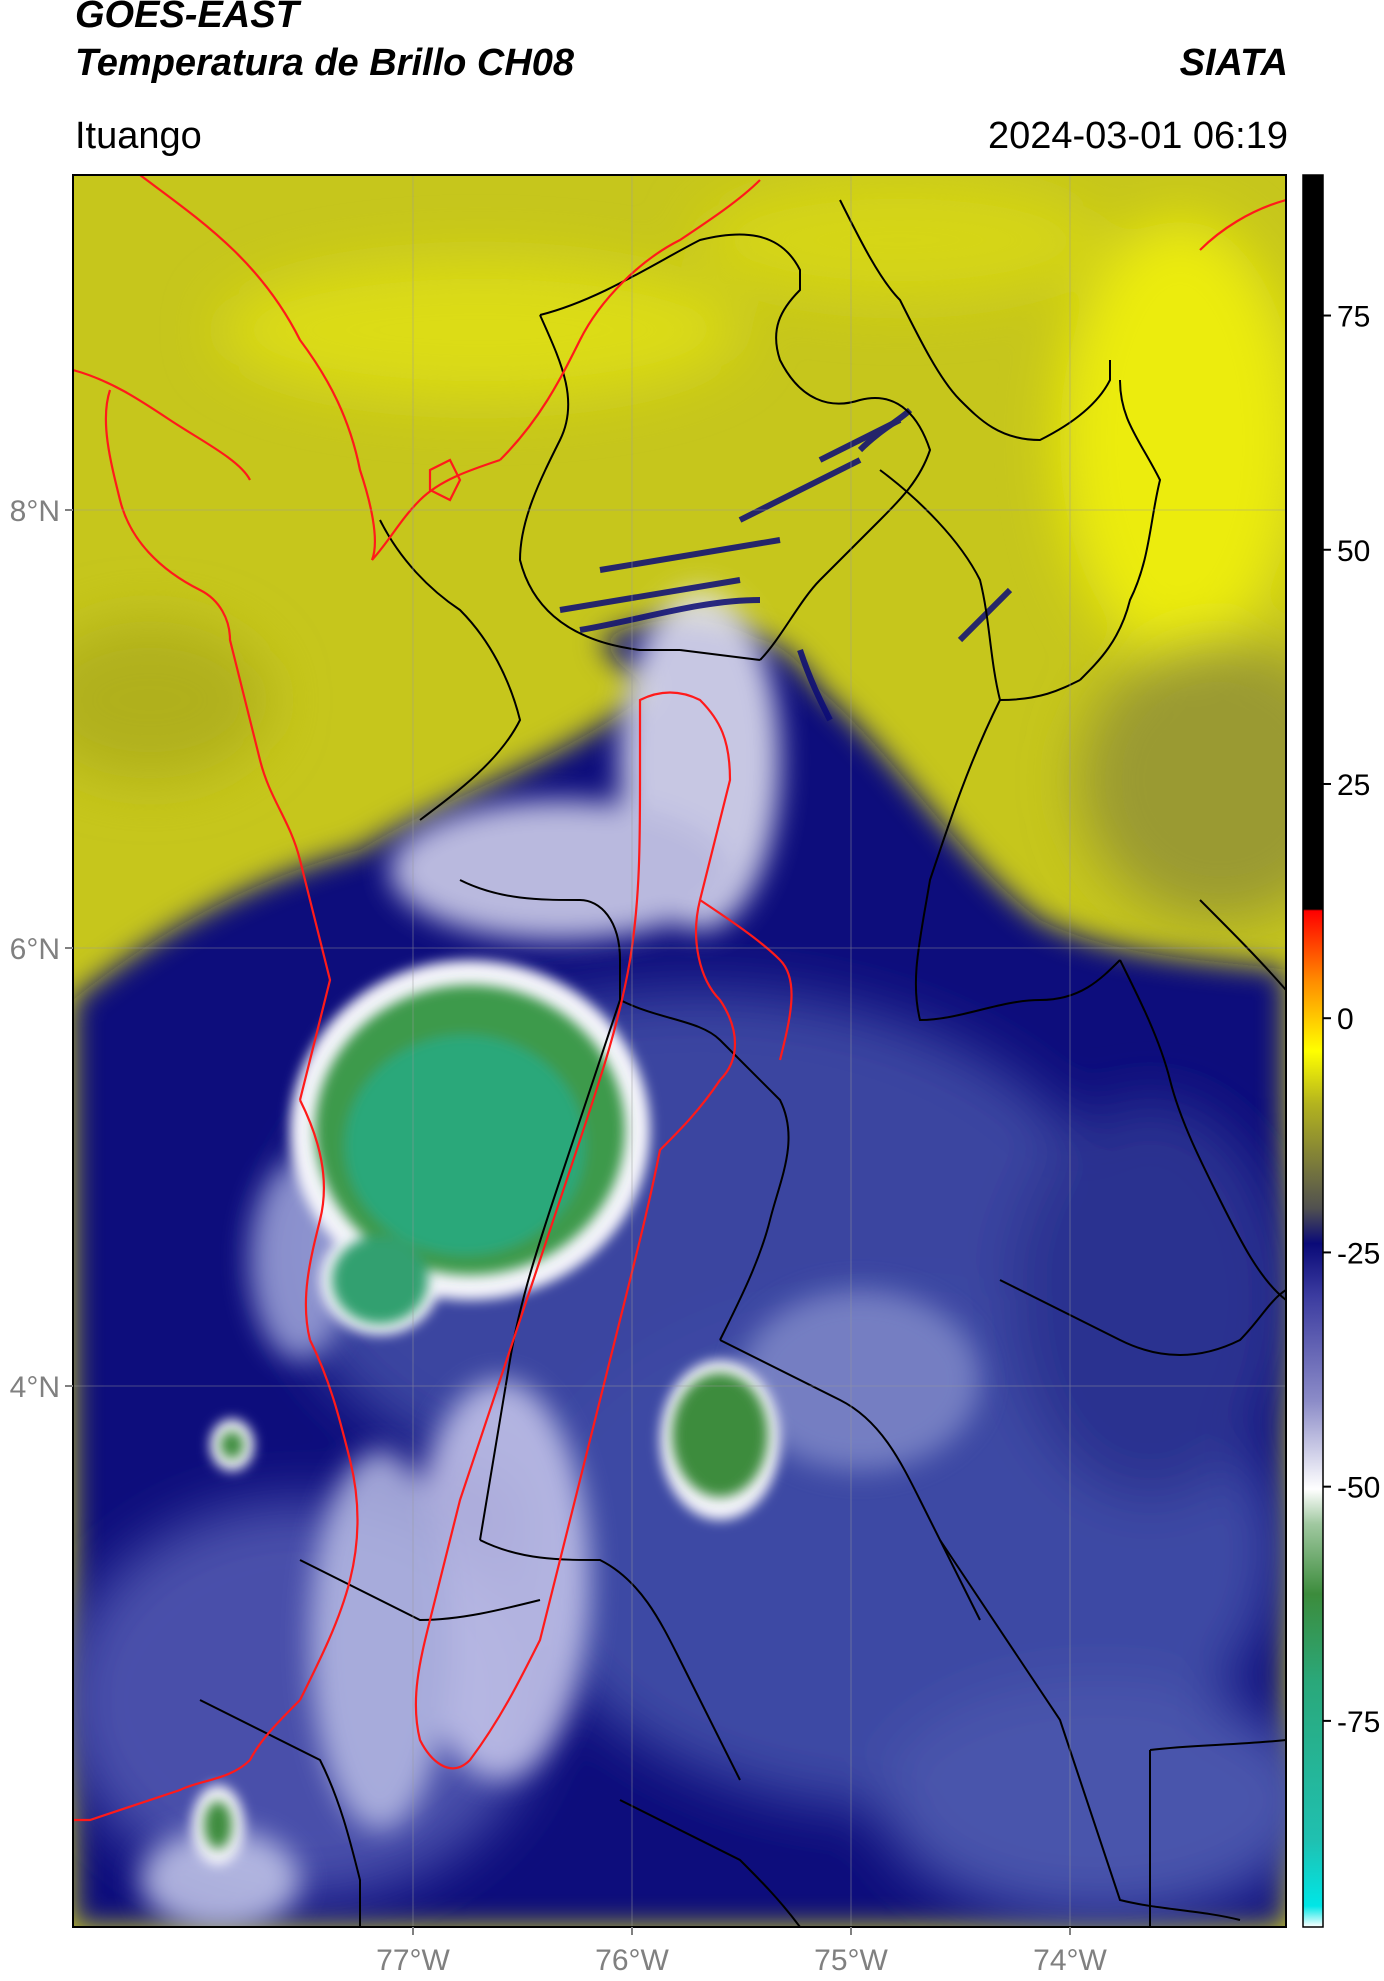 This screenshot has height=1981, width=1384. Describe the element at coordinates (1137, 136) in the screenshot. I see `datetime-label: 2024-03-01 06:19` at that location.